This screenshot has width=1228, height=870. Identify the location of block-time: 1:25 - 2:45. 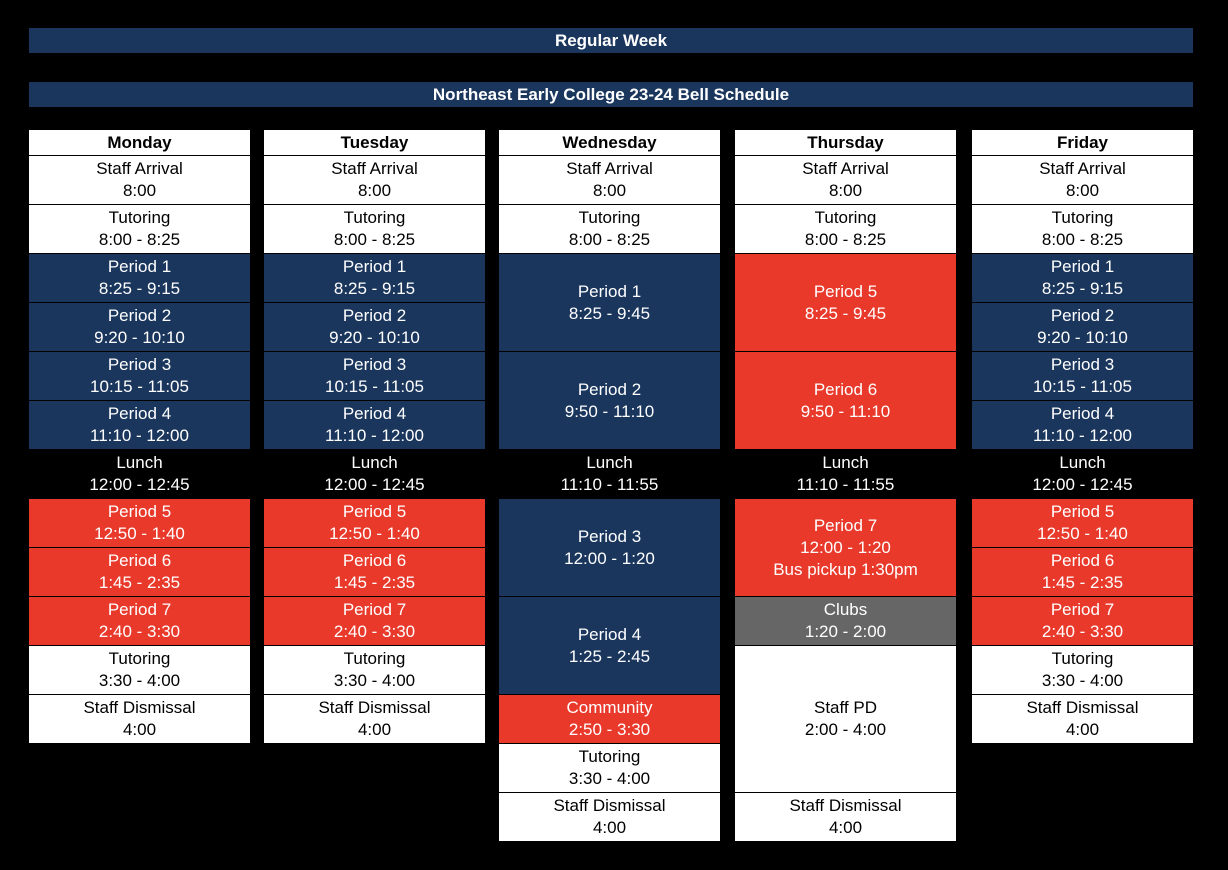
(609, 656).